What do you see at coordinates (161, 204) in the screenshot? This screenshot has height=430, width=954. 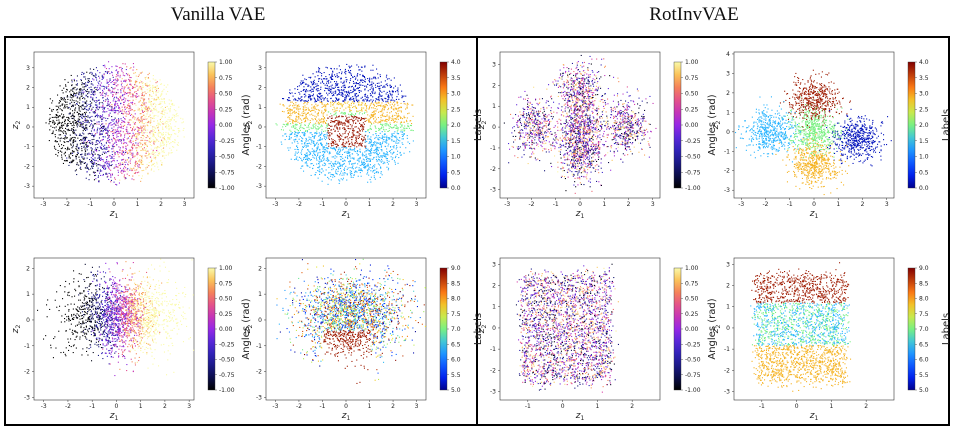 I see `x-tick-label: 2` at bounding box center [161, 204].